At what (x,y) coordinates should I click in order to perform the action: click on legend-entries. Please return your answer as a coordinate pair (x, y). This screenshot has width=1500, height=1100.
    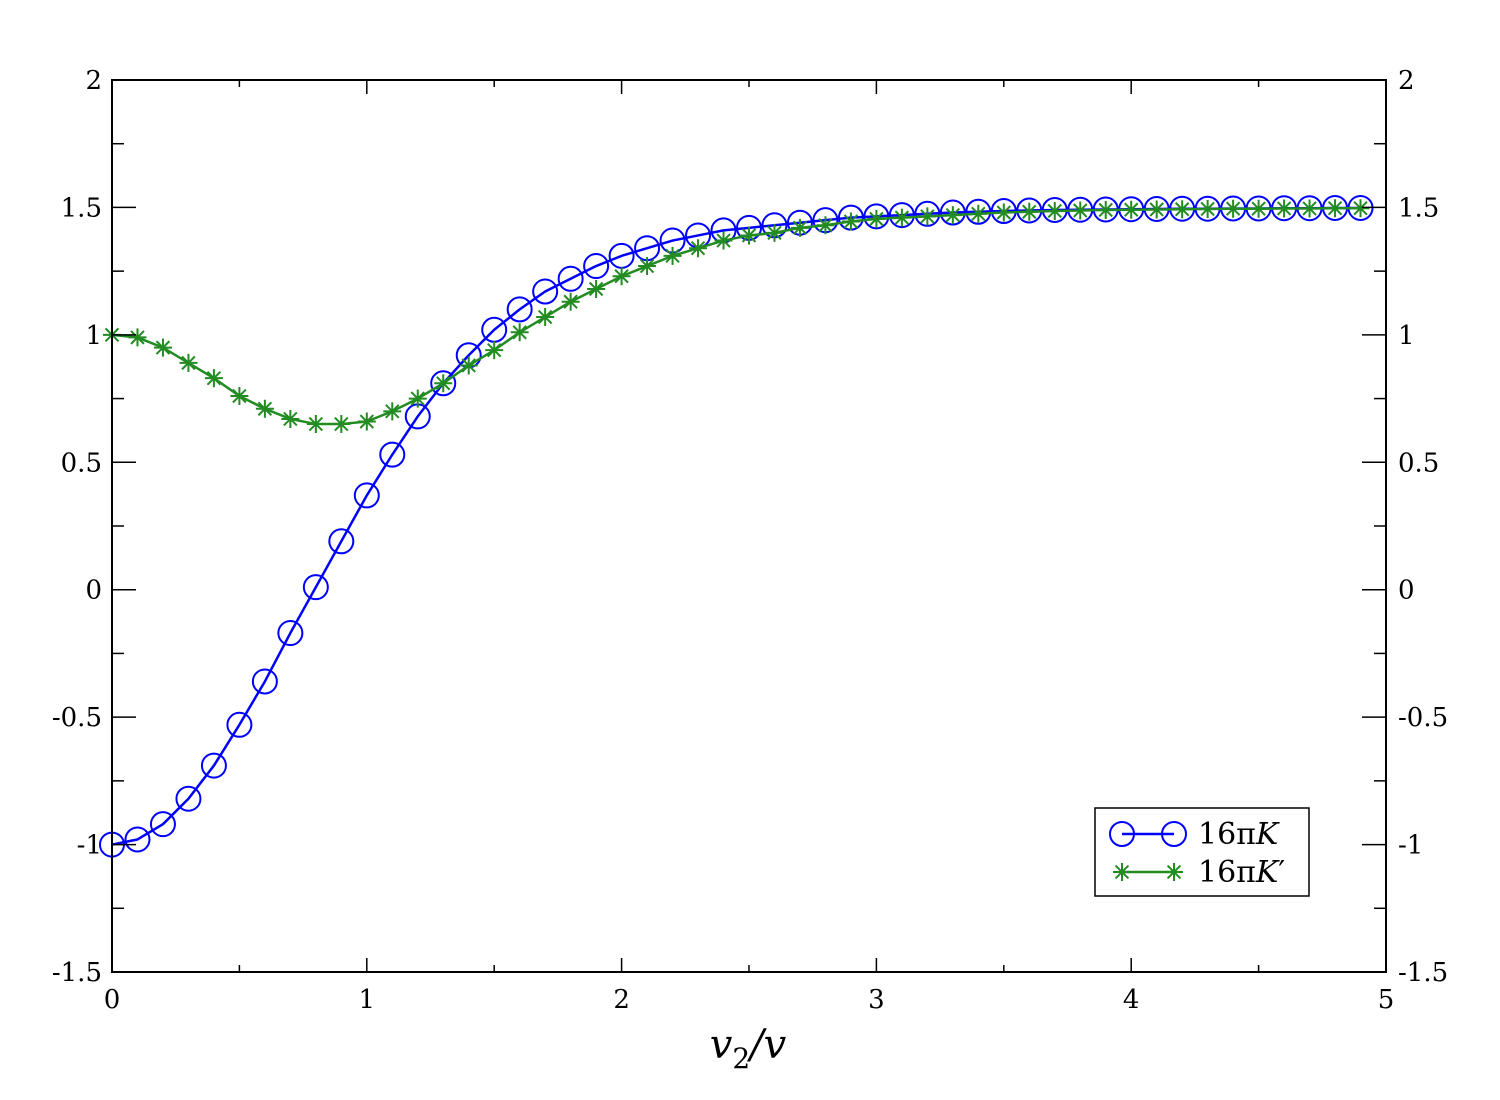
    Looking at the image, I should click on (1148, 851).